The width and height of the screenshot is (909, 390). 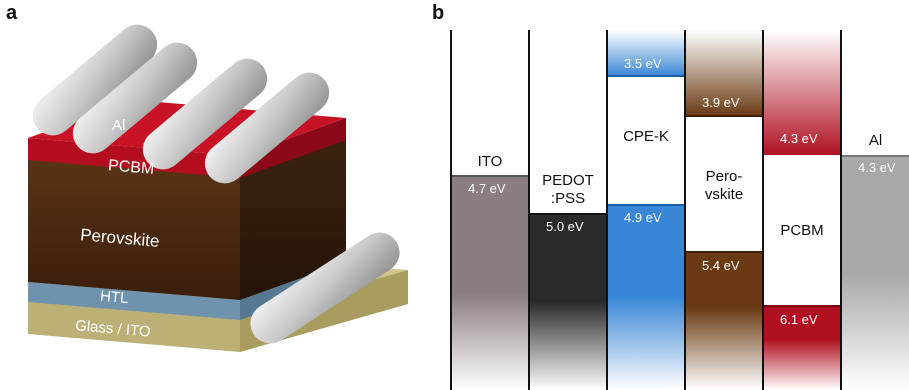 I want to click on perov-lumo-band, so click(x=724, y=73).